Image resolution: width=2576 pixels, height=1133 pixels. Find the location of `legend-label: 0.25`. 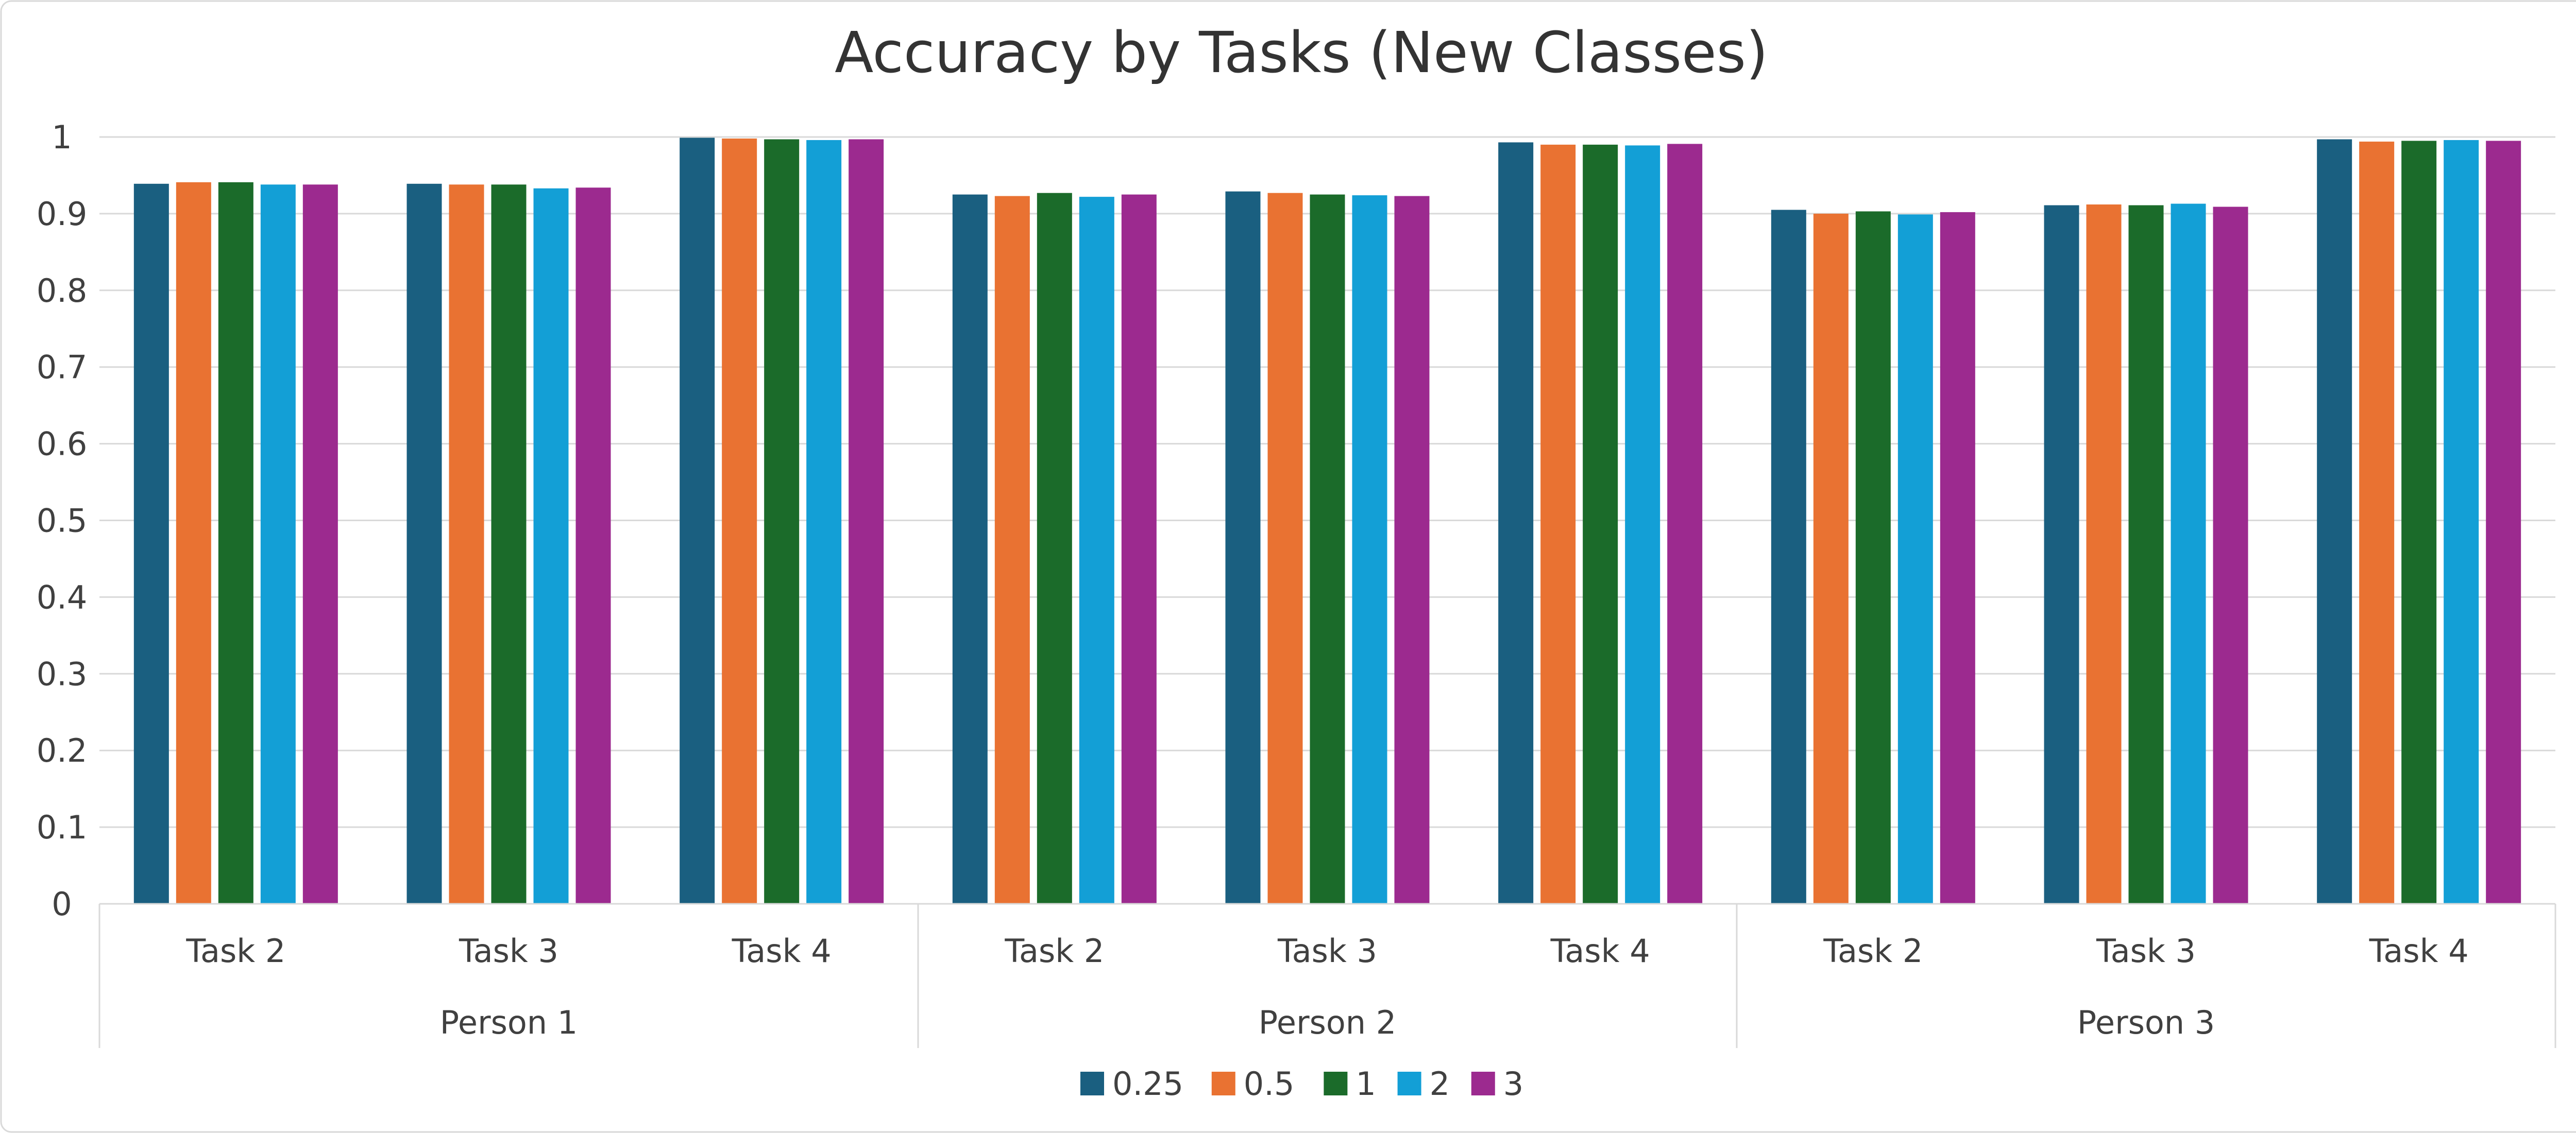

legend-label: 0.25 is located at coordinates (1147, 1084).